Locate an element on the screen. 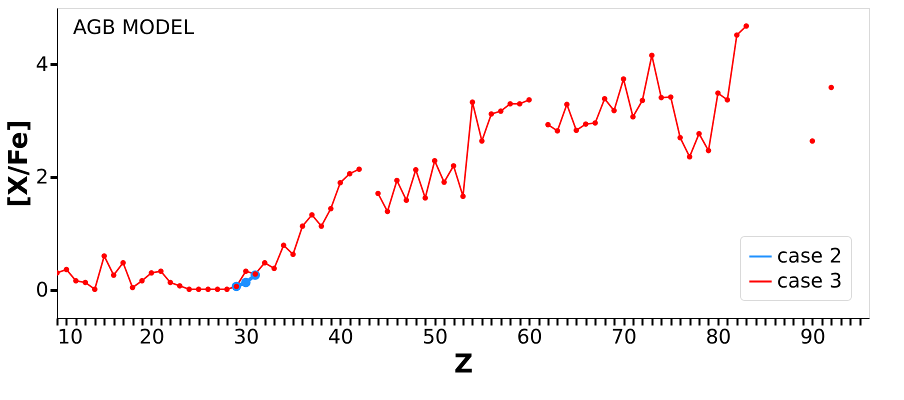 The width and height of the screenshot is (904, 400). y-axis-title: [X/Fe] is located at coordinates (19, 164).